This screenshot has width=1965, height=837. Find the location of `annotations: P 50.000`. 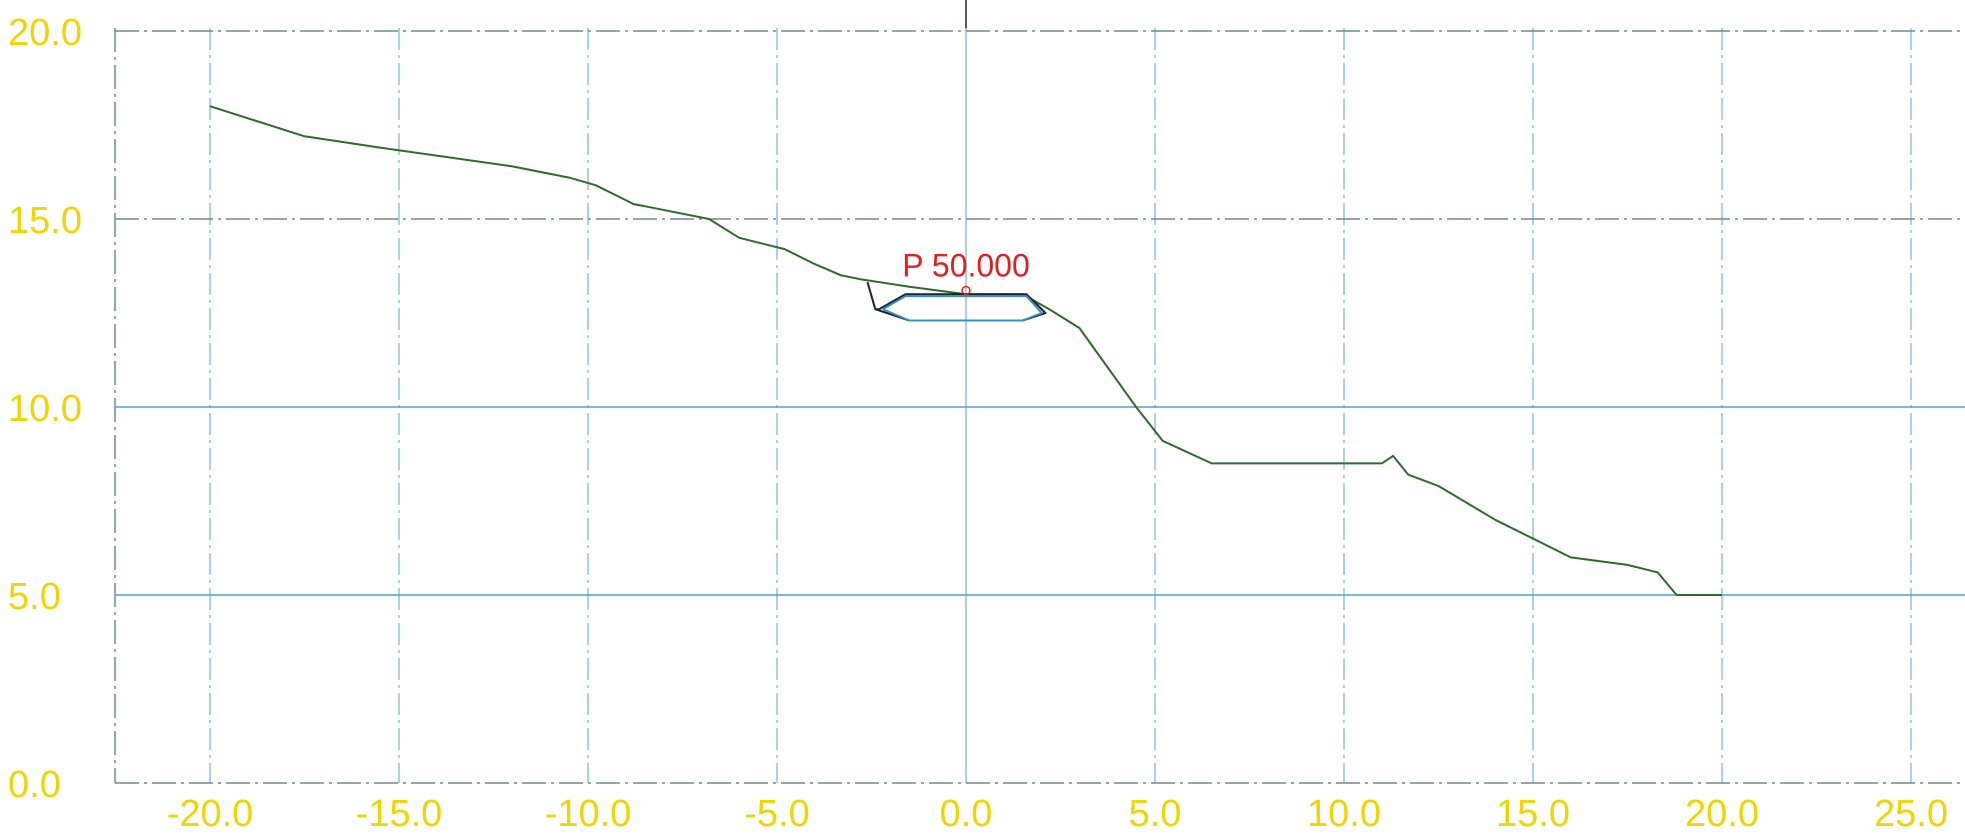

annotations: P 50.000 is located at coordinates (966, 271).